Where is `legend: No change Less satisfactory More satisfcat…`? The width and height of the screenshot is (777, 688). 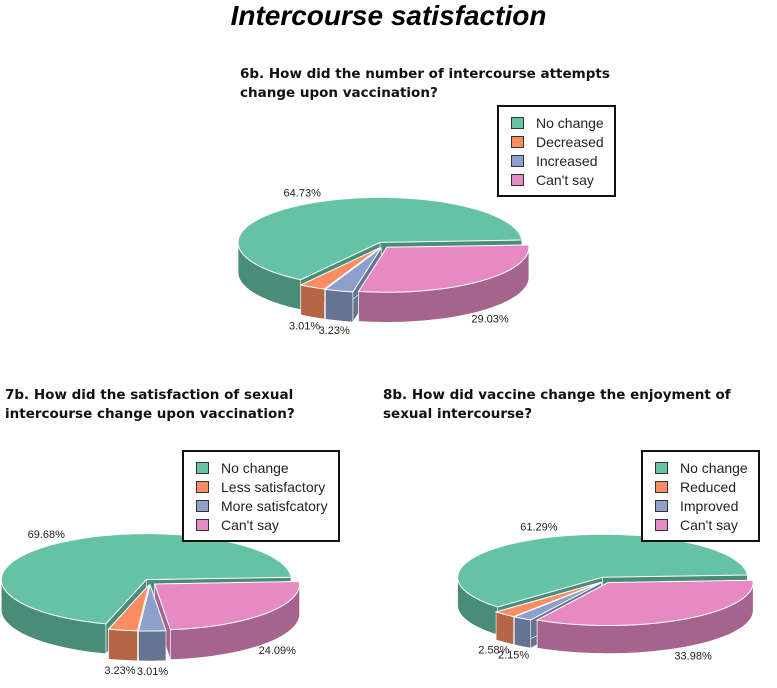 legend: No change Less satisfactory More satisfcat… is located at coordinates (261, 496).